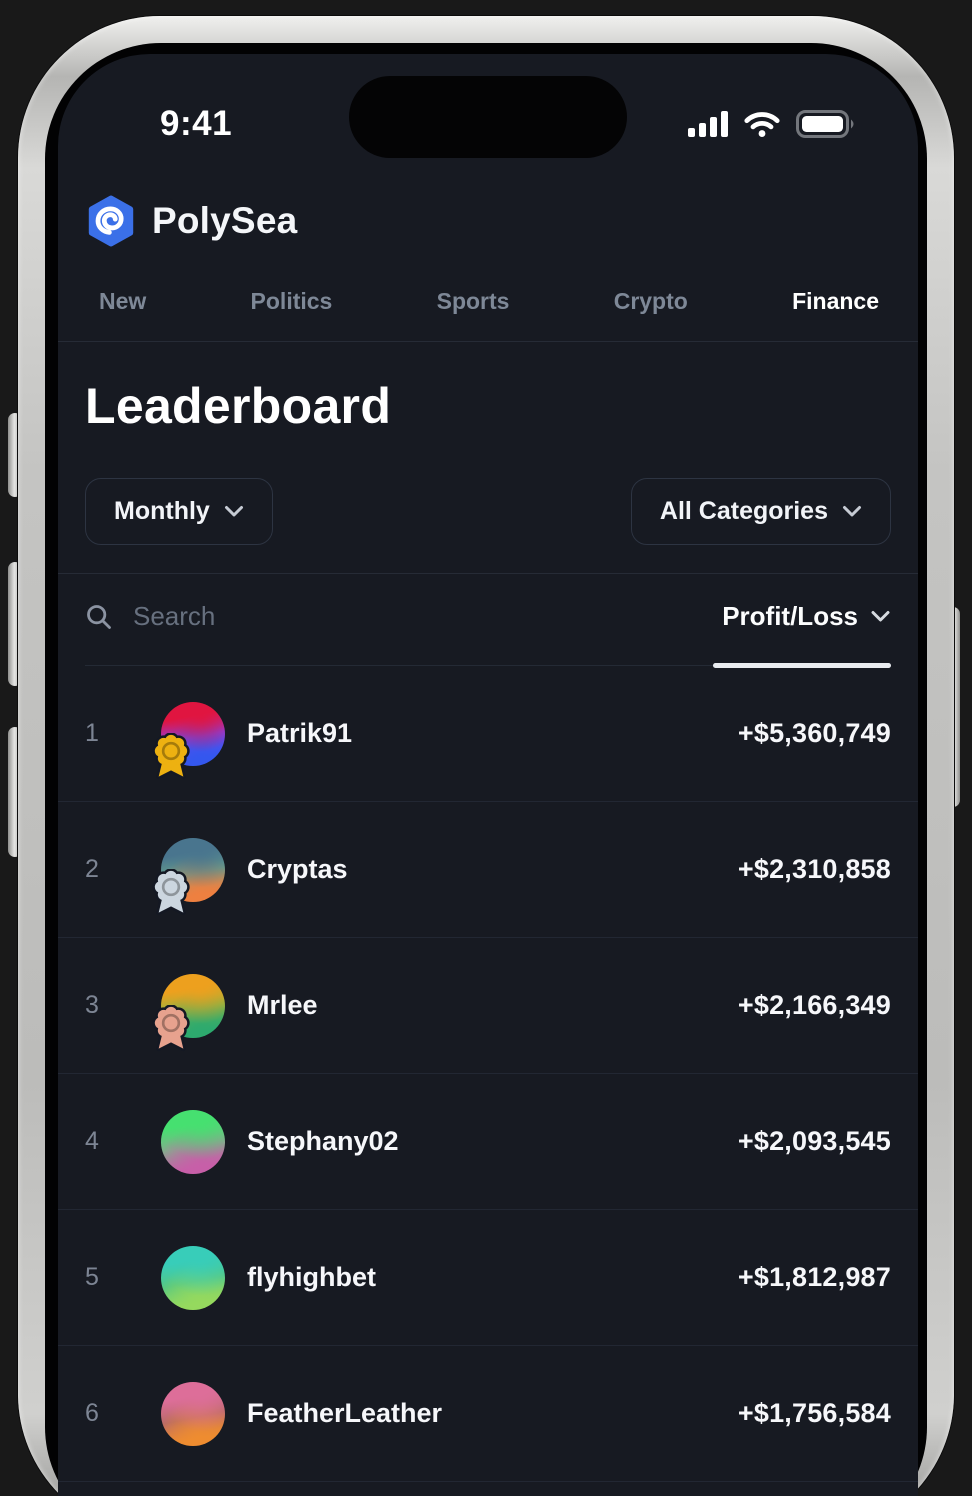 The width and height of the screenshot is (972, 1496). What do you see at coordinates (282, 1005) in the screenshot?
I see `username-label: Mrlee` at bounding box center [282, 1005].